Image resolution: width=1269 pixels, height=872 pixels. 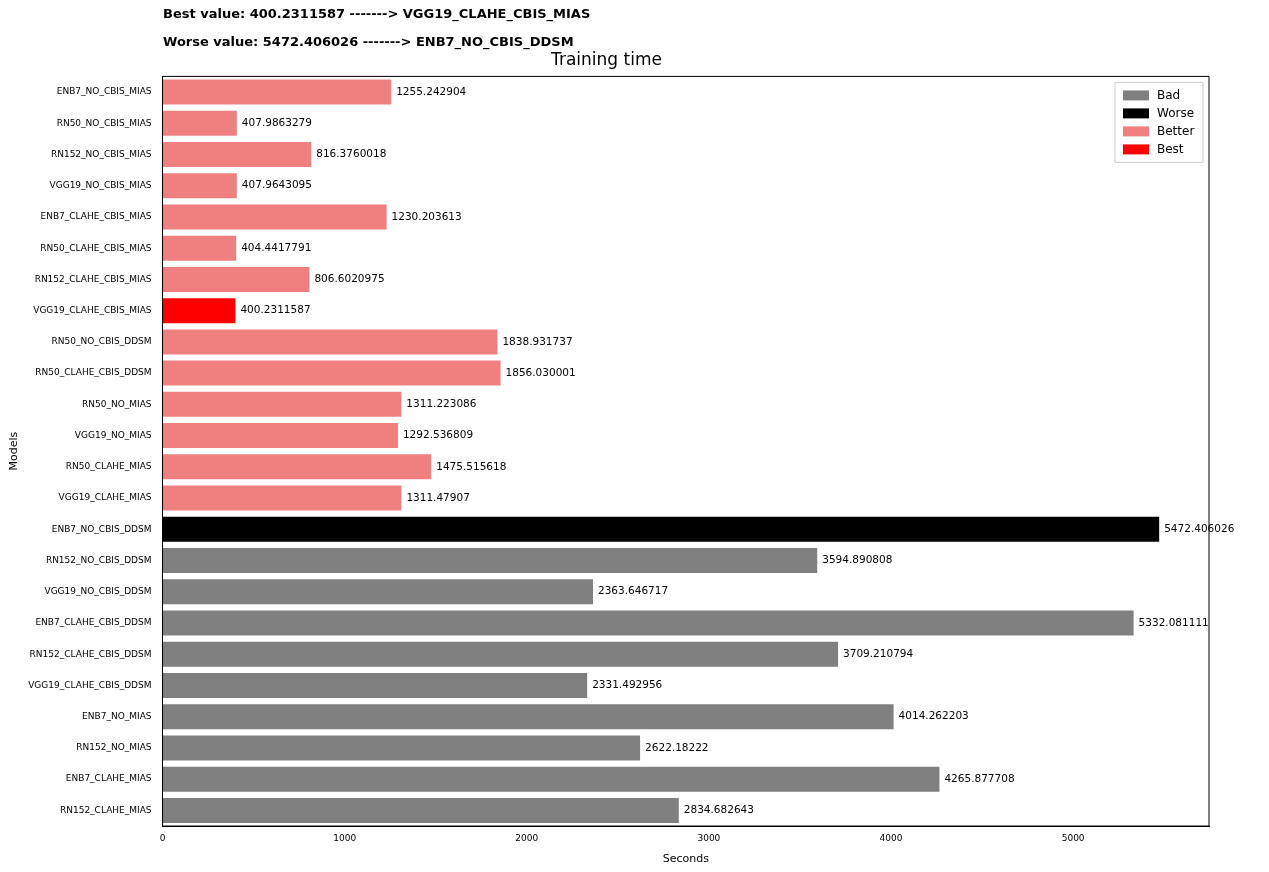 I want to click on y-tick-label: VGG19_CLAHE_CBIS_MIAS, so click(x=92, y=309).